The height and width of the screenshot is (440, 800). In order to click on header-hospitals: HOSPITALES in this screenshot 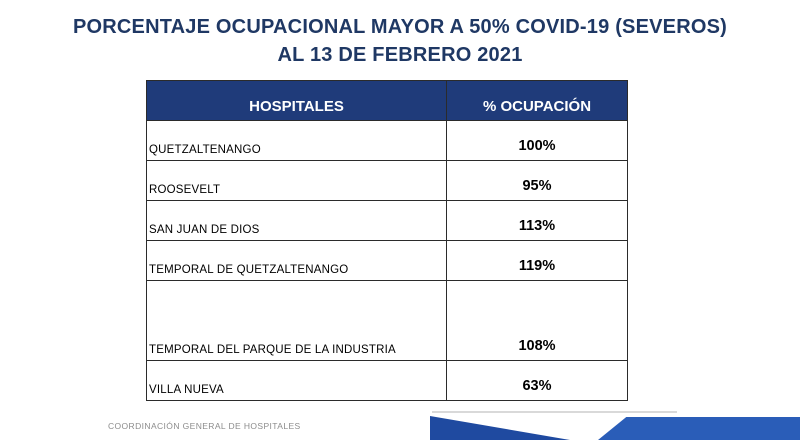, I will do `click(296, 100)`.